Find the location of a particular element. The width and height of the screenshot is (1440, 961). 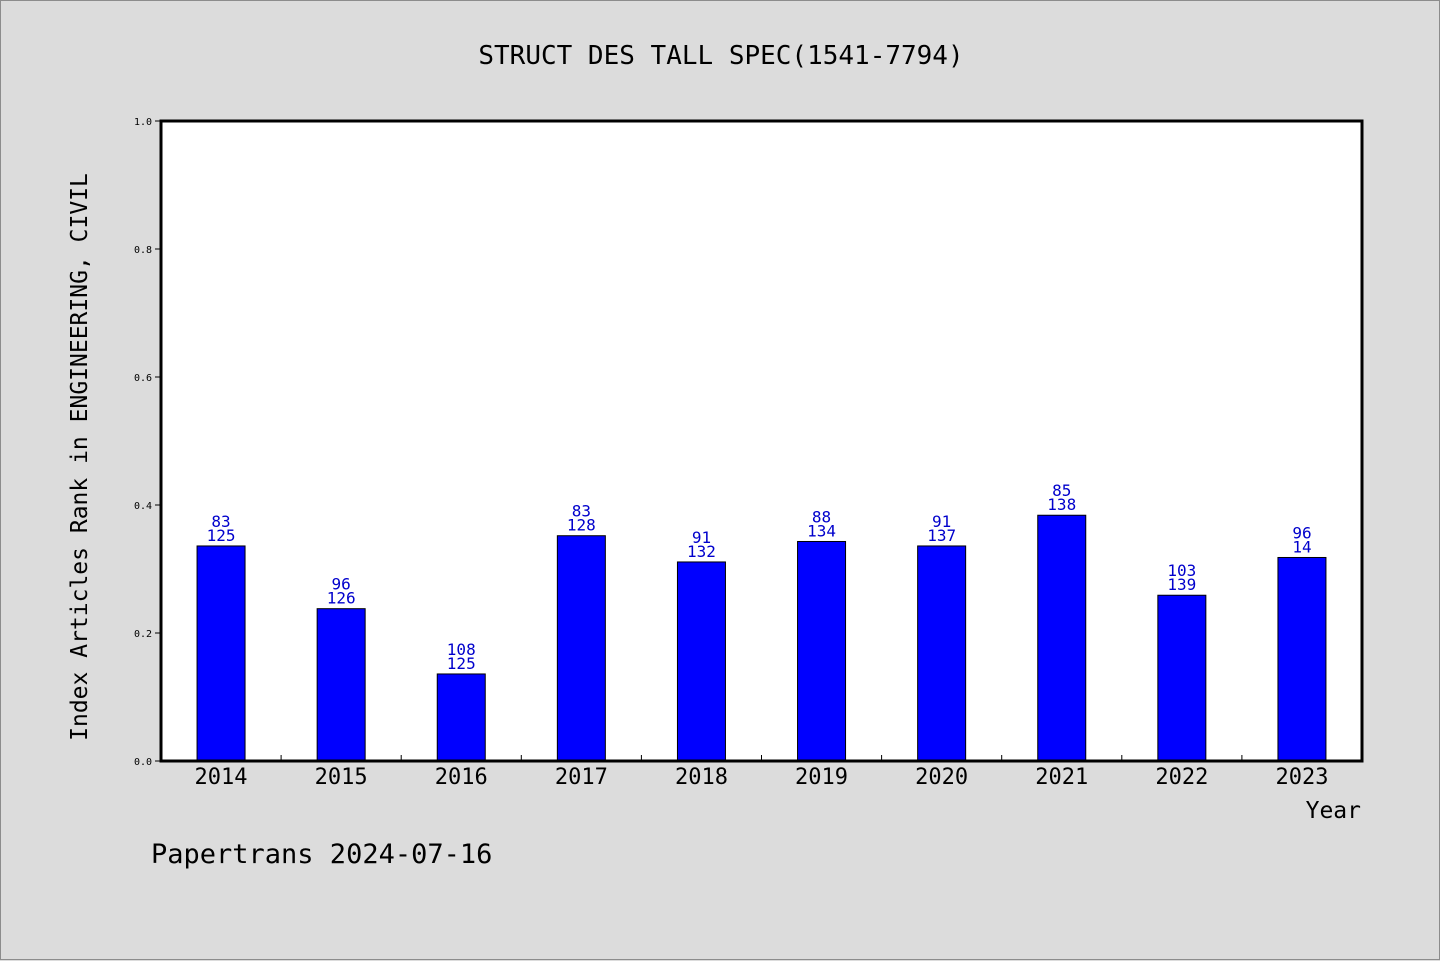

x-tick-label-2019: 2019 is located at coordinates (821, 777).